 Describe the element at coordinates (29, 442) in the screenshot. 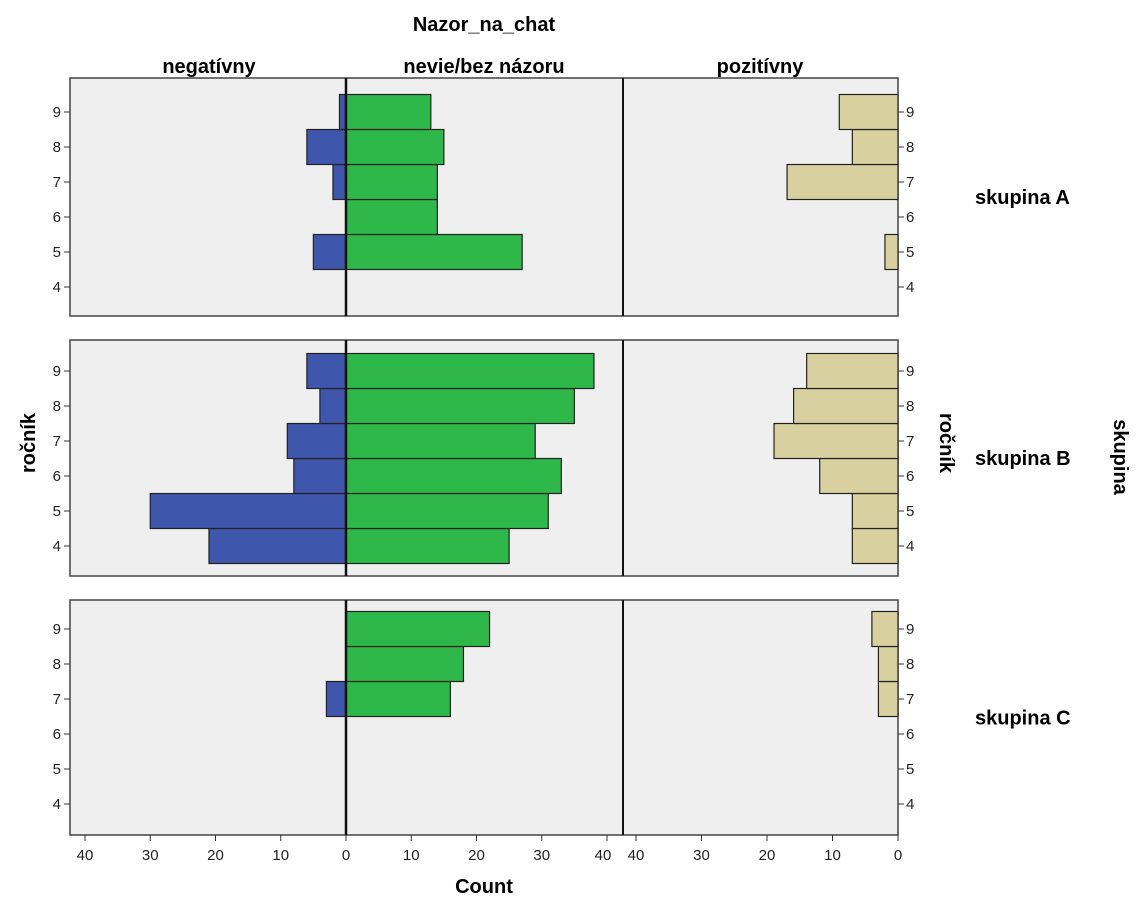

I see `y-axis-label-left: ročník` at that location.